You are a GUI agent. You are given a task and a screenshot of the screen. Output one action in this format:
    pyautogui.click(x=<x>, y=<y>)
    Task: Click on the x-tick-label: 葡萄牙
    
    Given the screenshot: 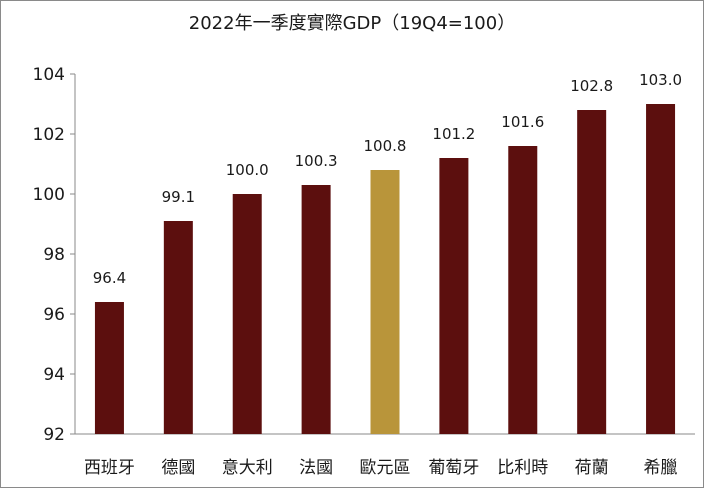 What is the action you would take?
    pyautogui.click(x=453, y=468)
    